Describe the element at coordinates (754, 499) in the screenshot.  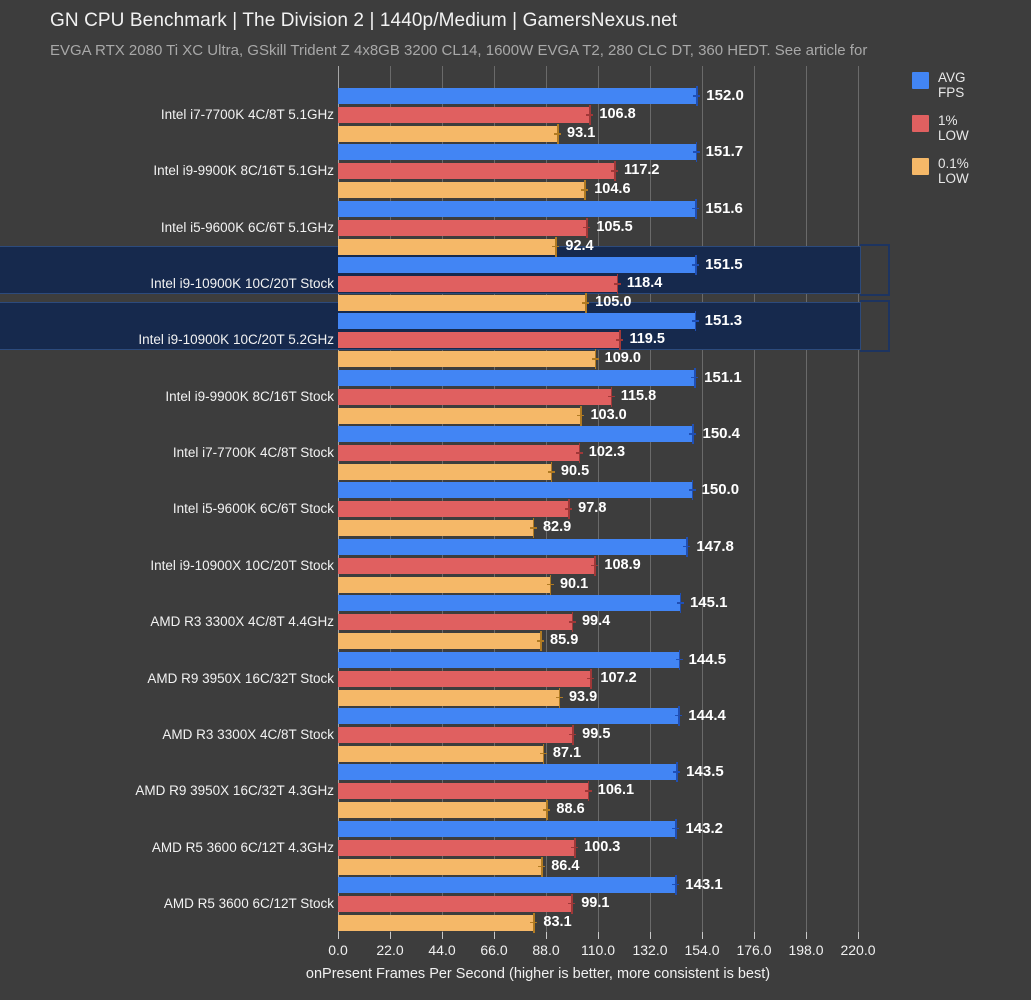
I see `gridline` at that location.